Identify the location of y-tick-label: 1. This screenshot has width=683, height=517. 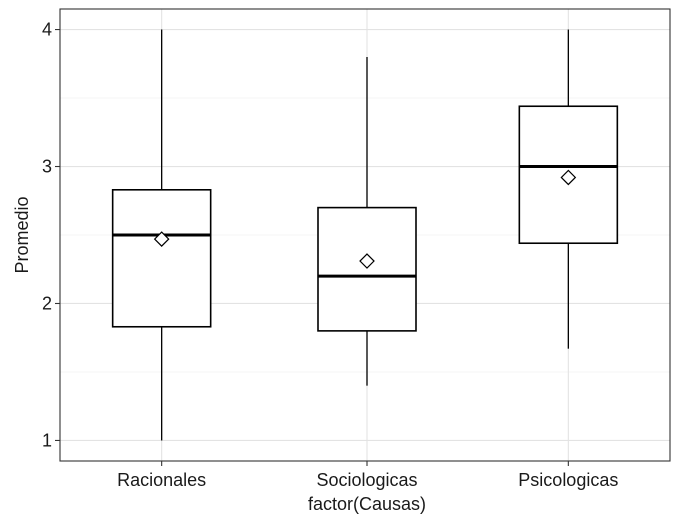
(47, 440).